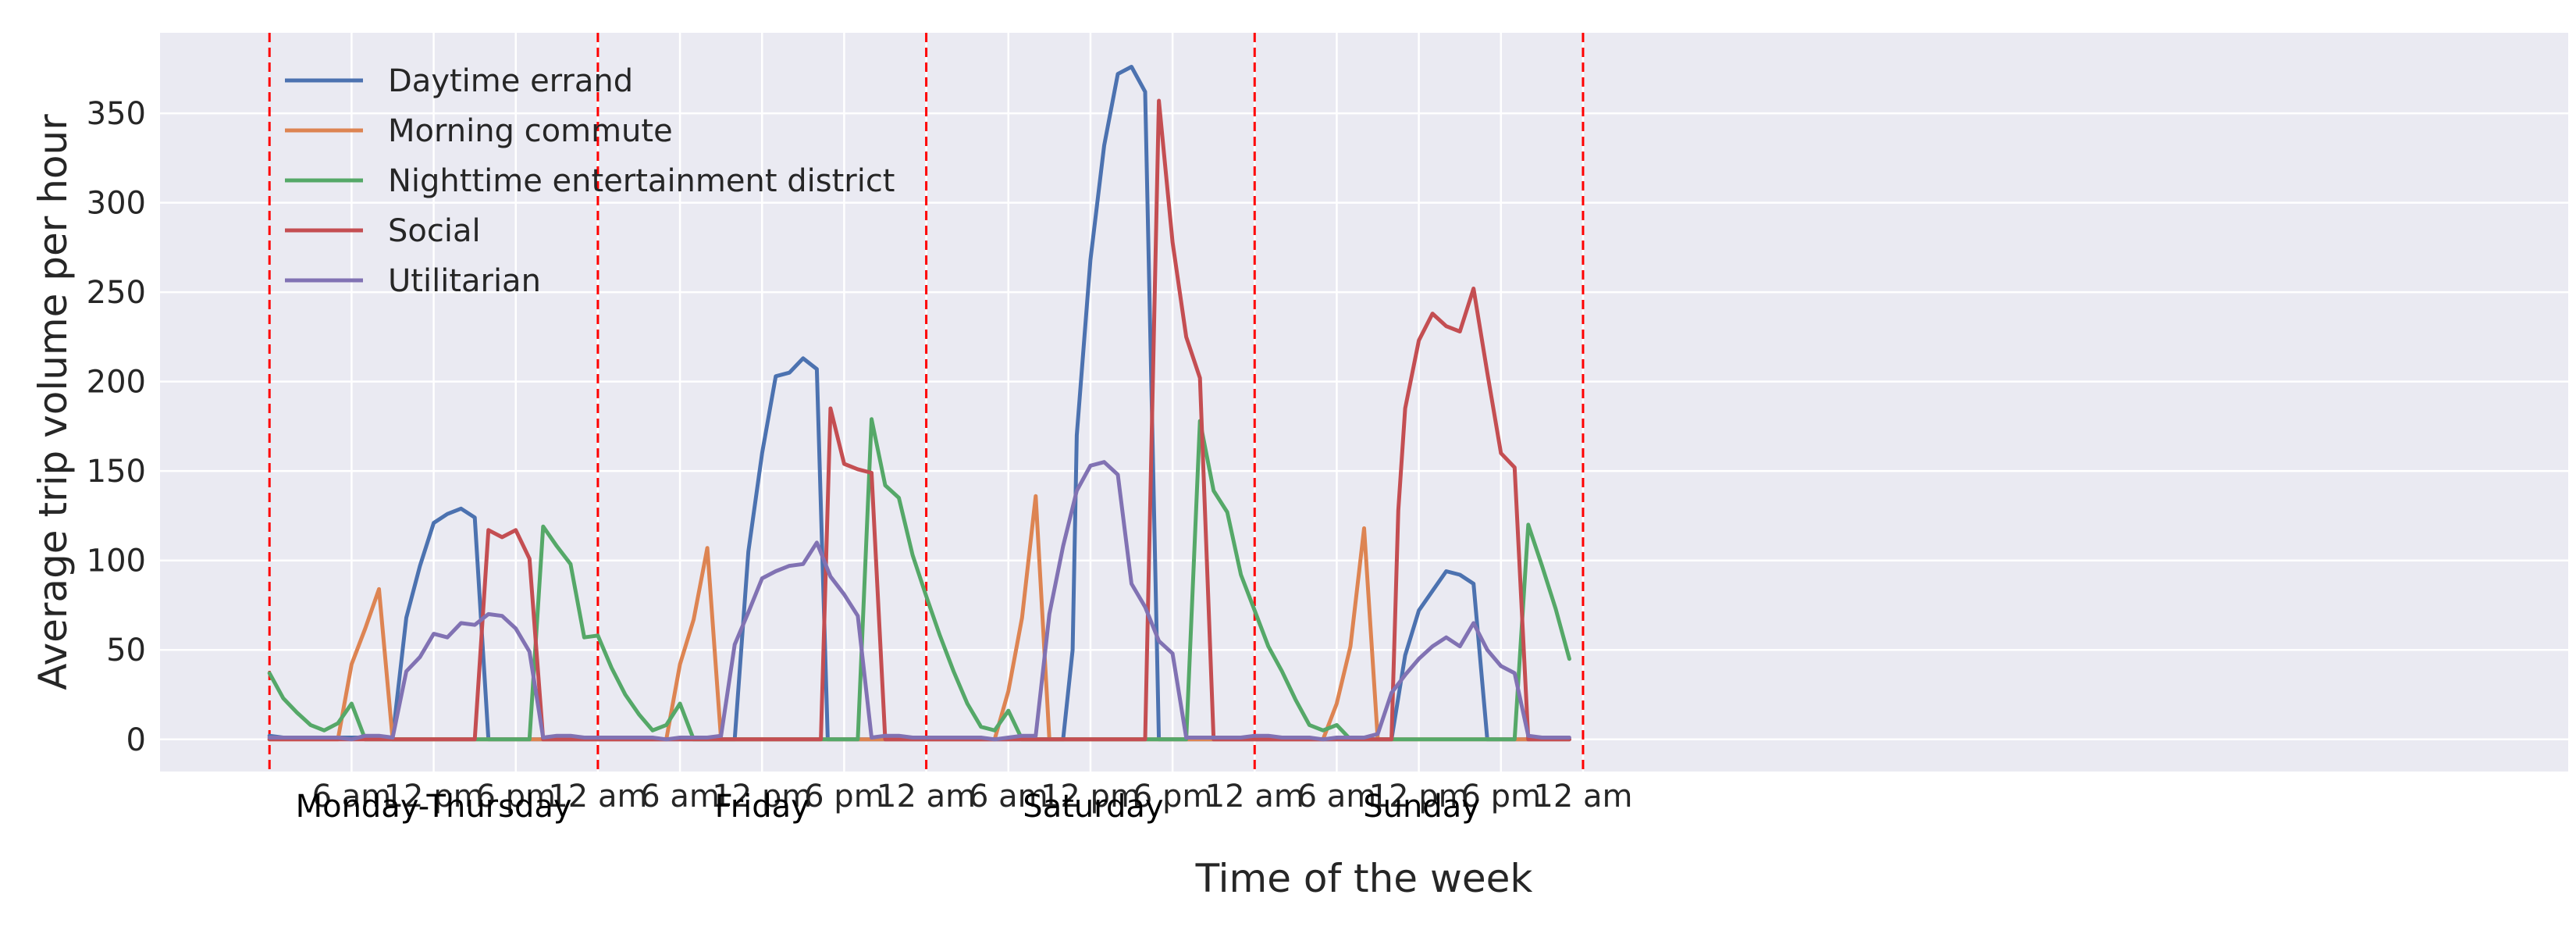  I want to click on legend-label: Utilitarian, so click(464, 281).